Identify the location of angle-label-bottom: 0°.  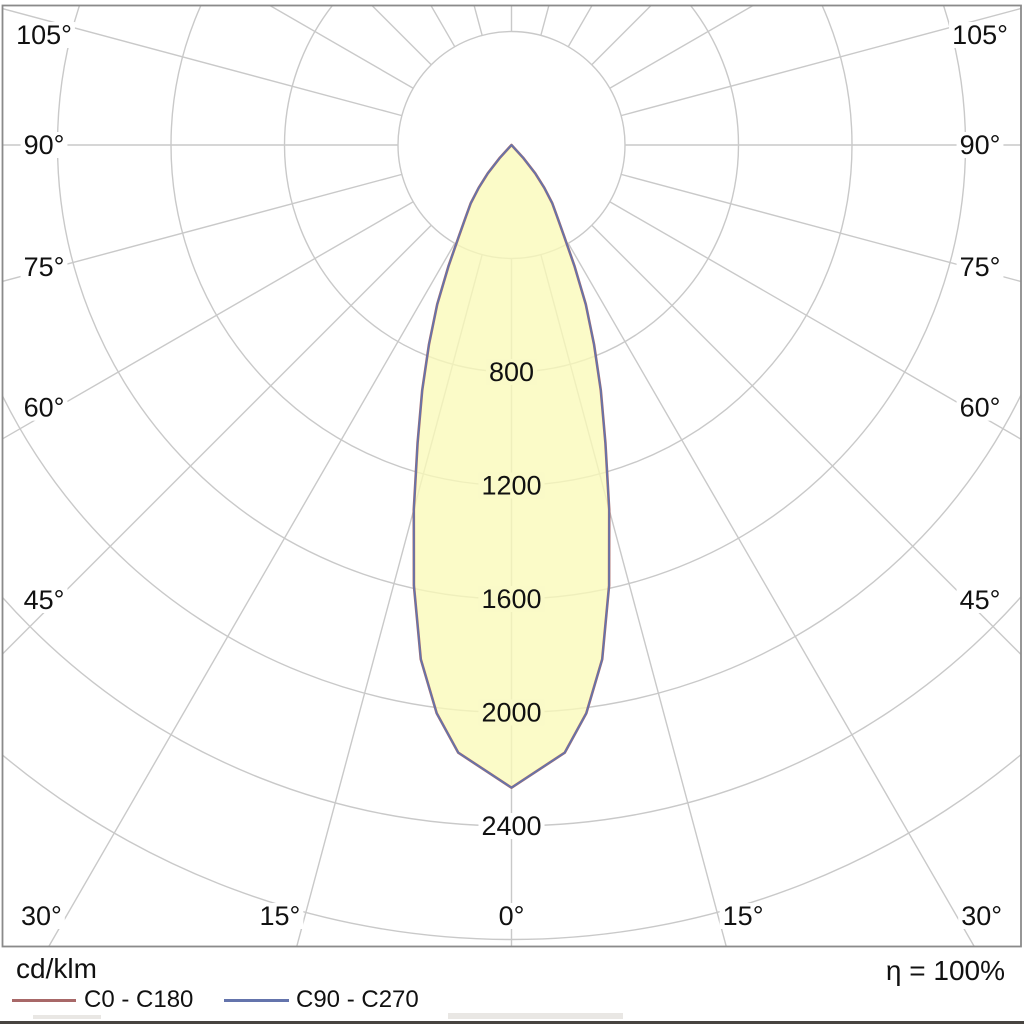
(512, 916).